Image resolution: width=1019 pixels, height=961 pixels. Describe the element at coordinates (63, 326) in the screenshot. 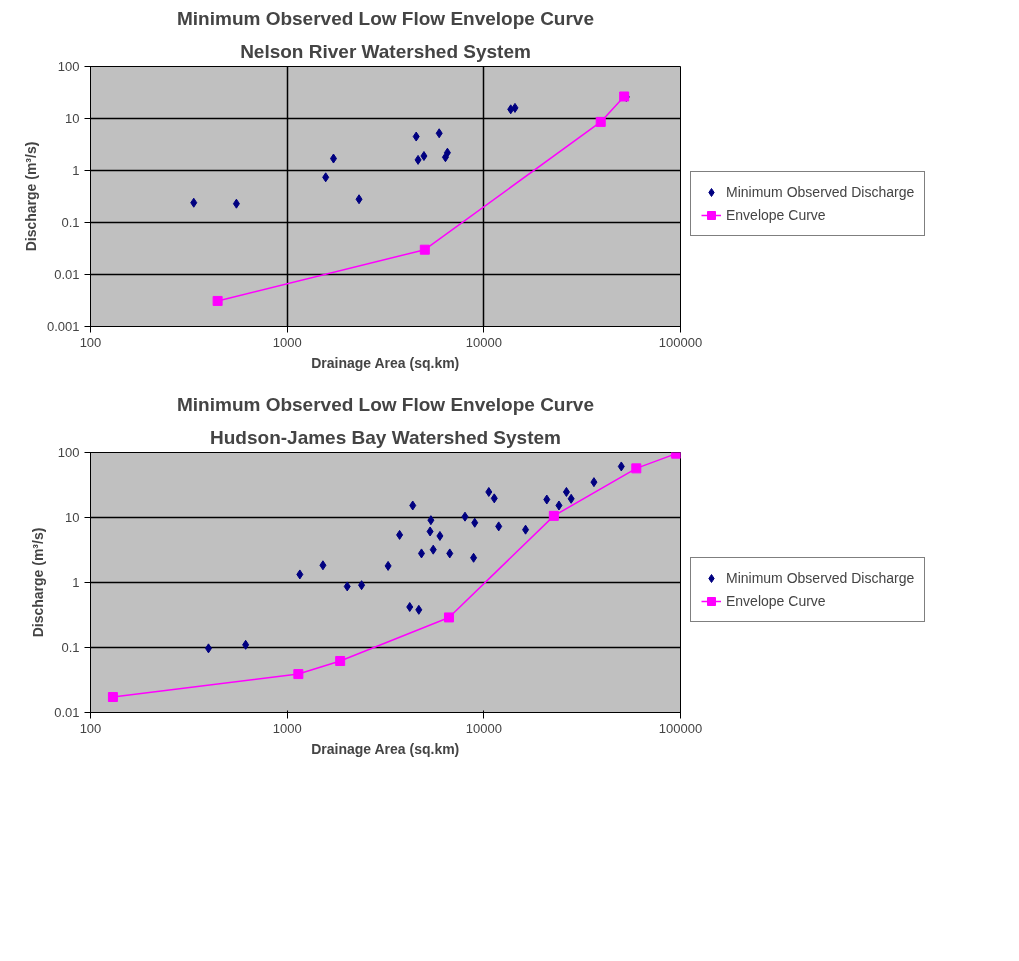

I see `y-tick-label: 0.001` at that location.